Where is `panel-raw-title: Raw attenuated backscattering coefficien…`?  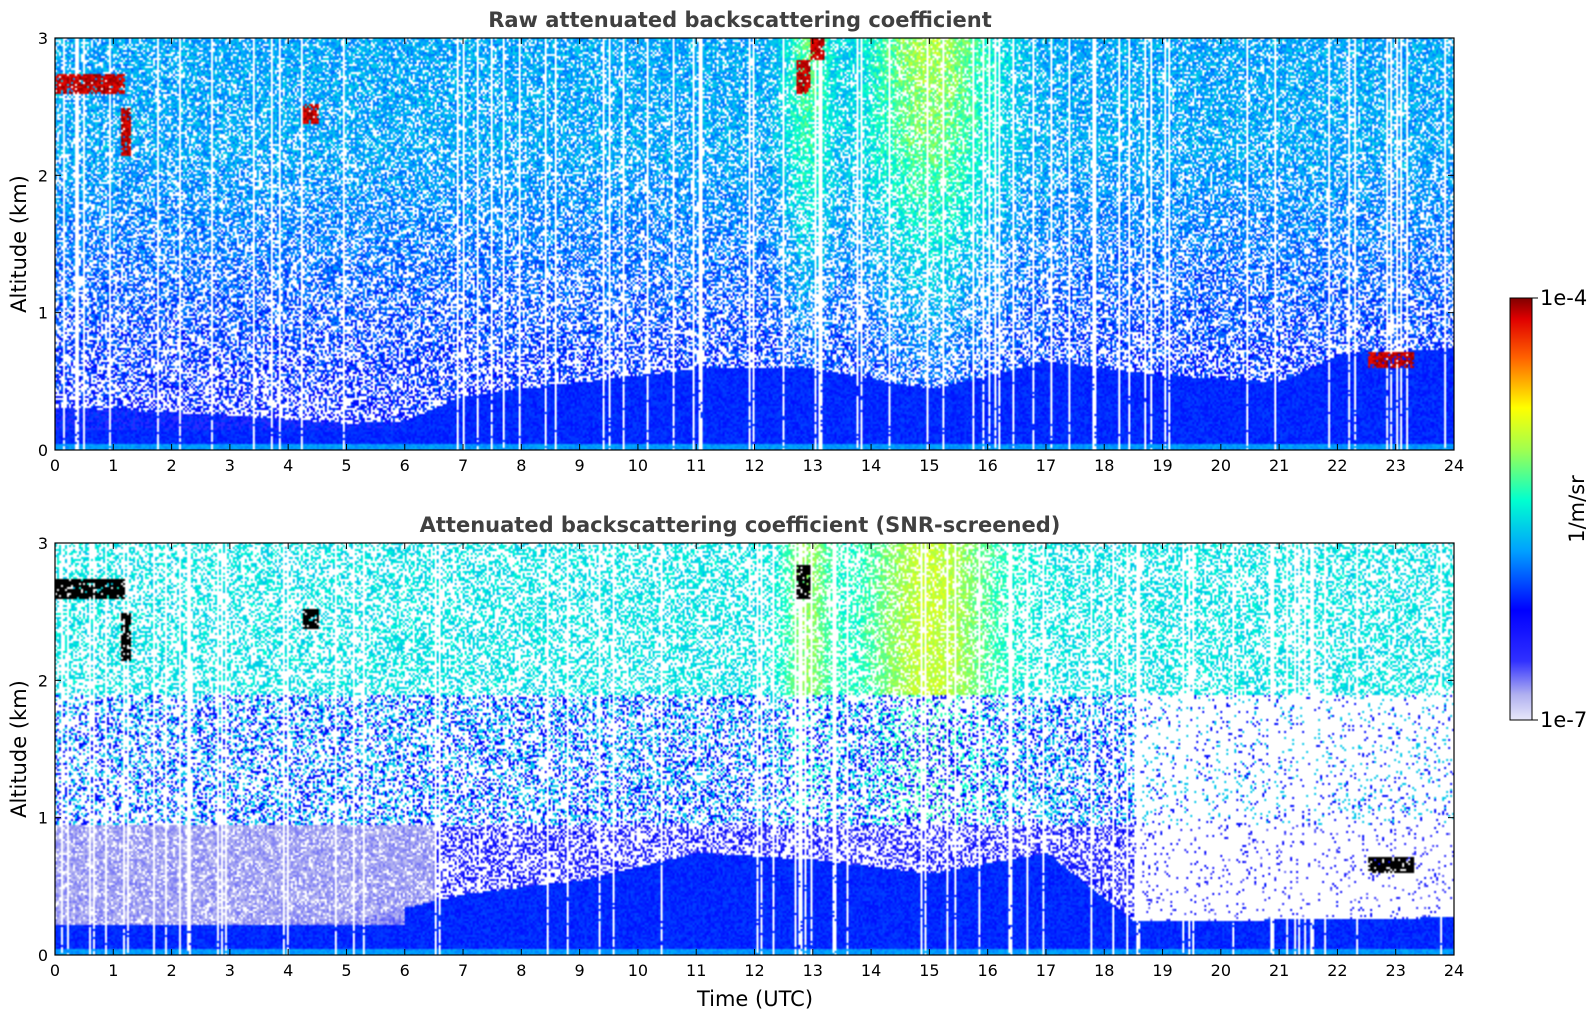 panel-raw-title: Raw attenuated backscattering coefficien… is located at coordinates (740, 20).